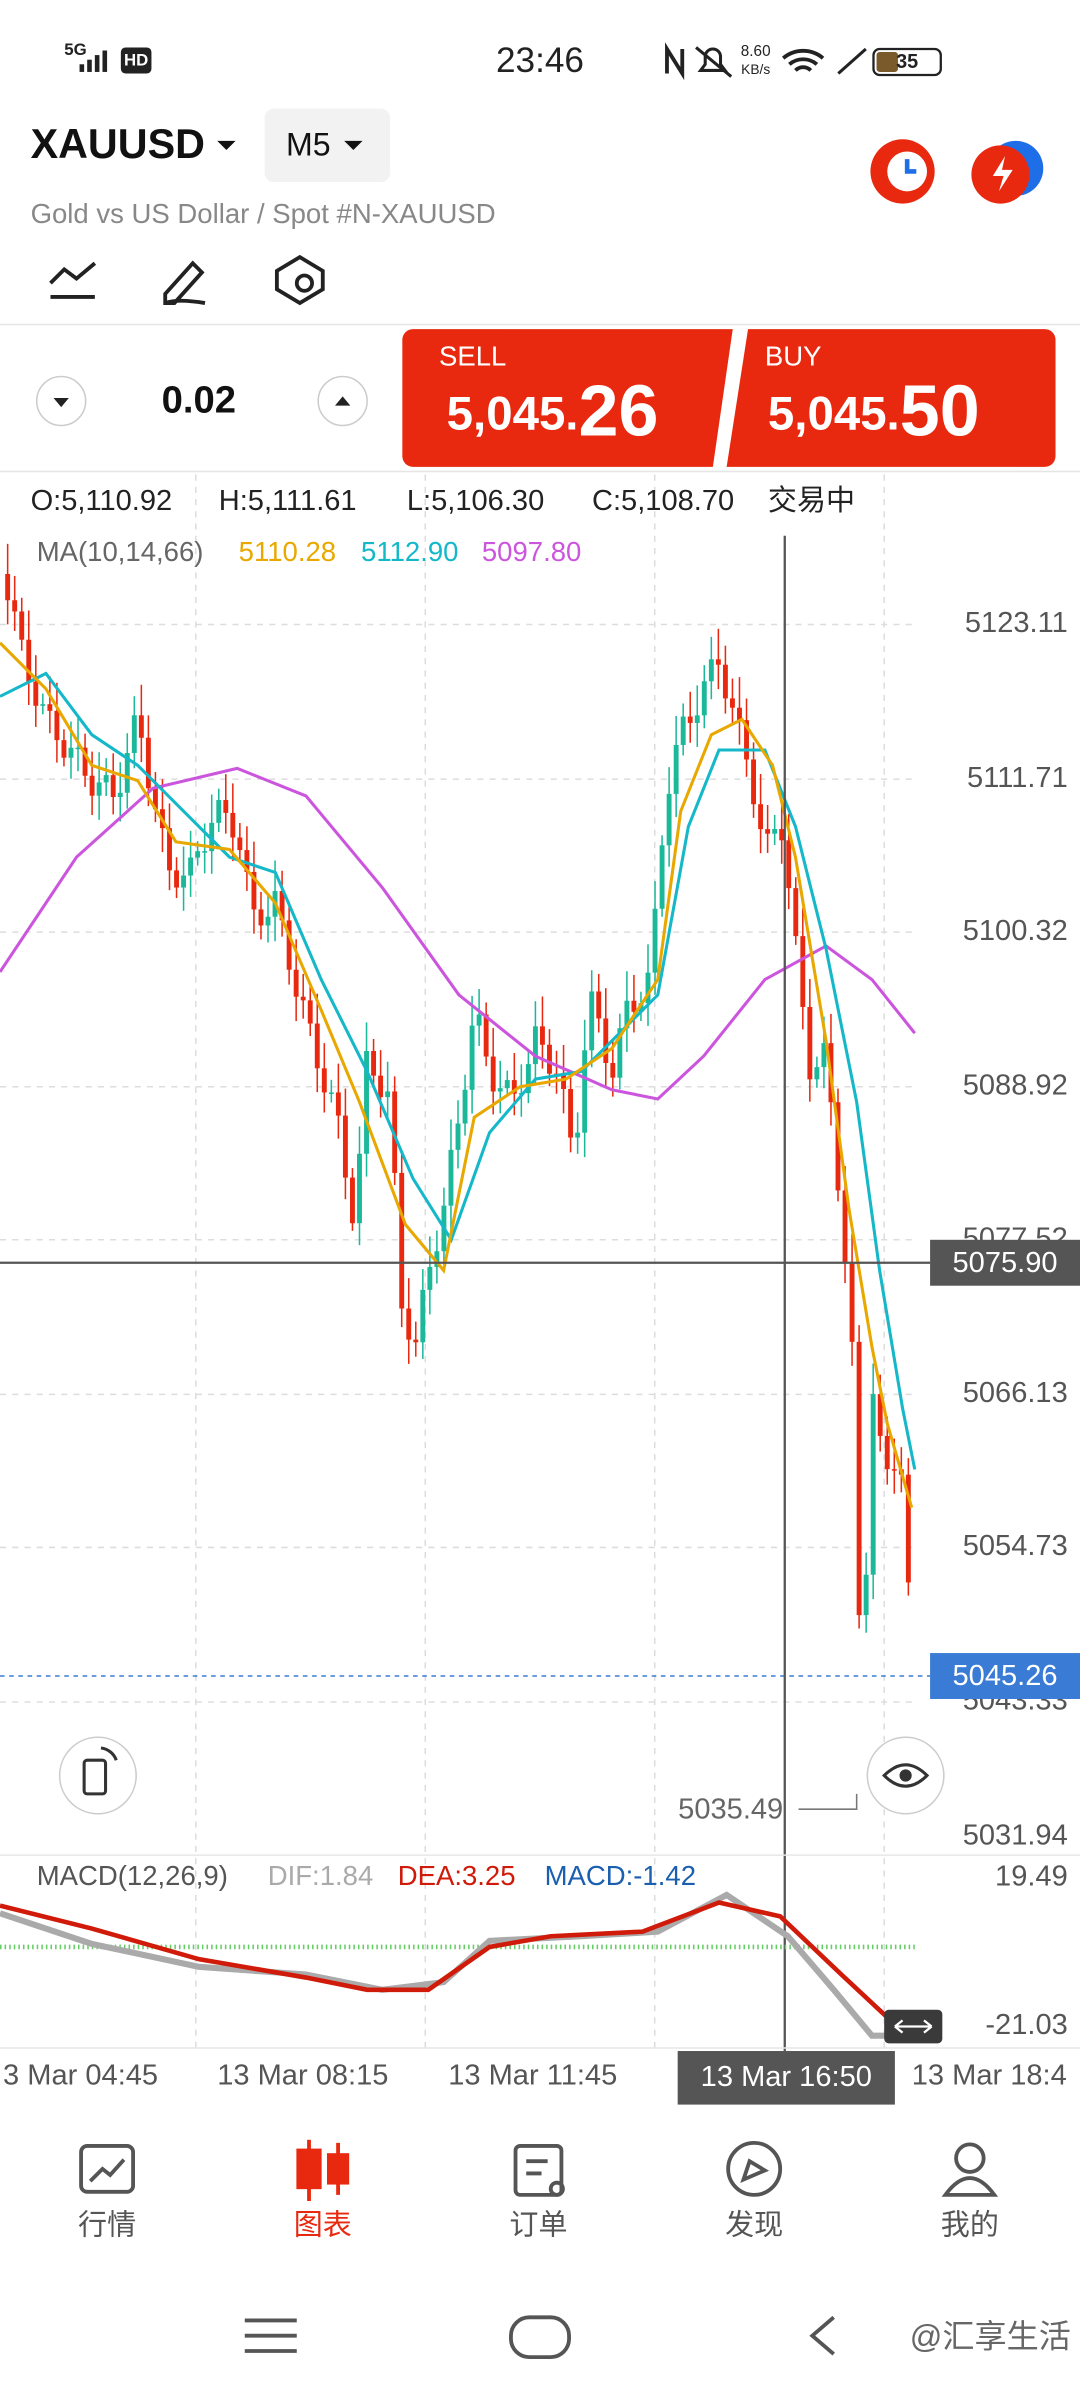 The image size is (1080, 2400). I want to click on flash-icon, so click(1007, 172).